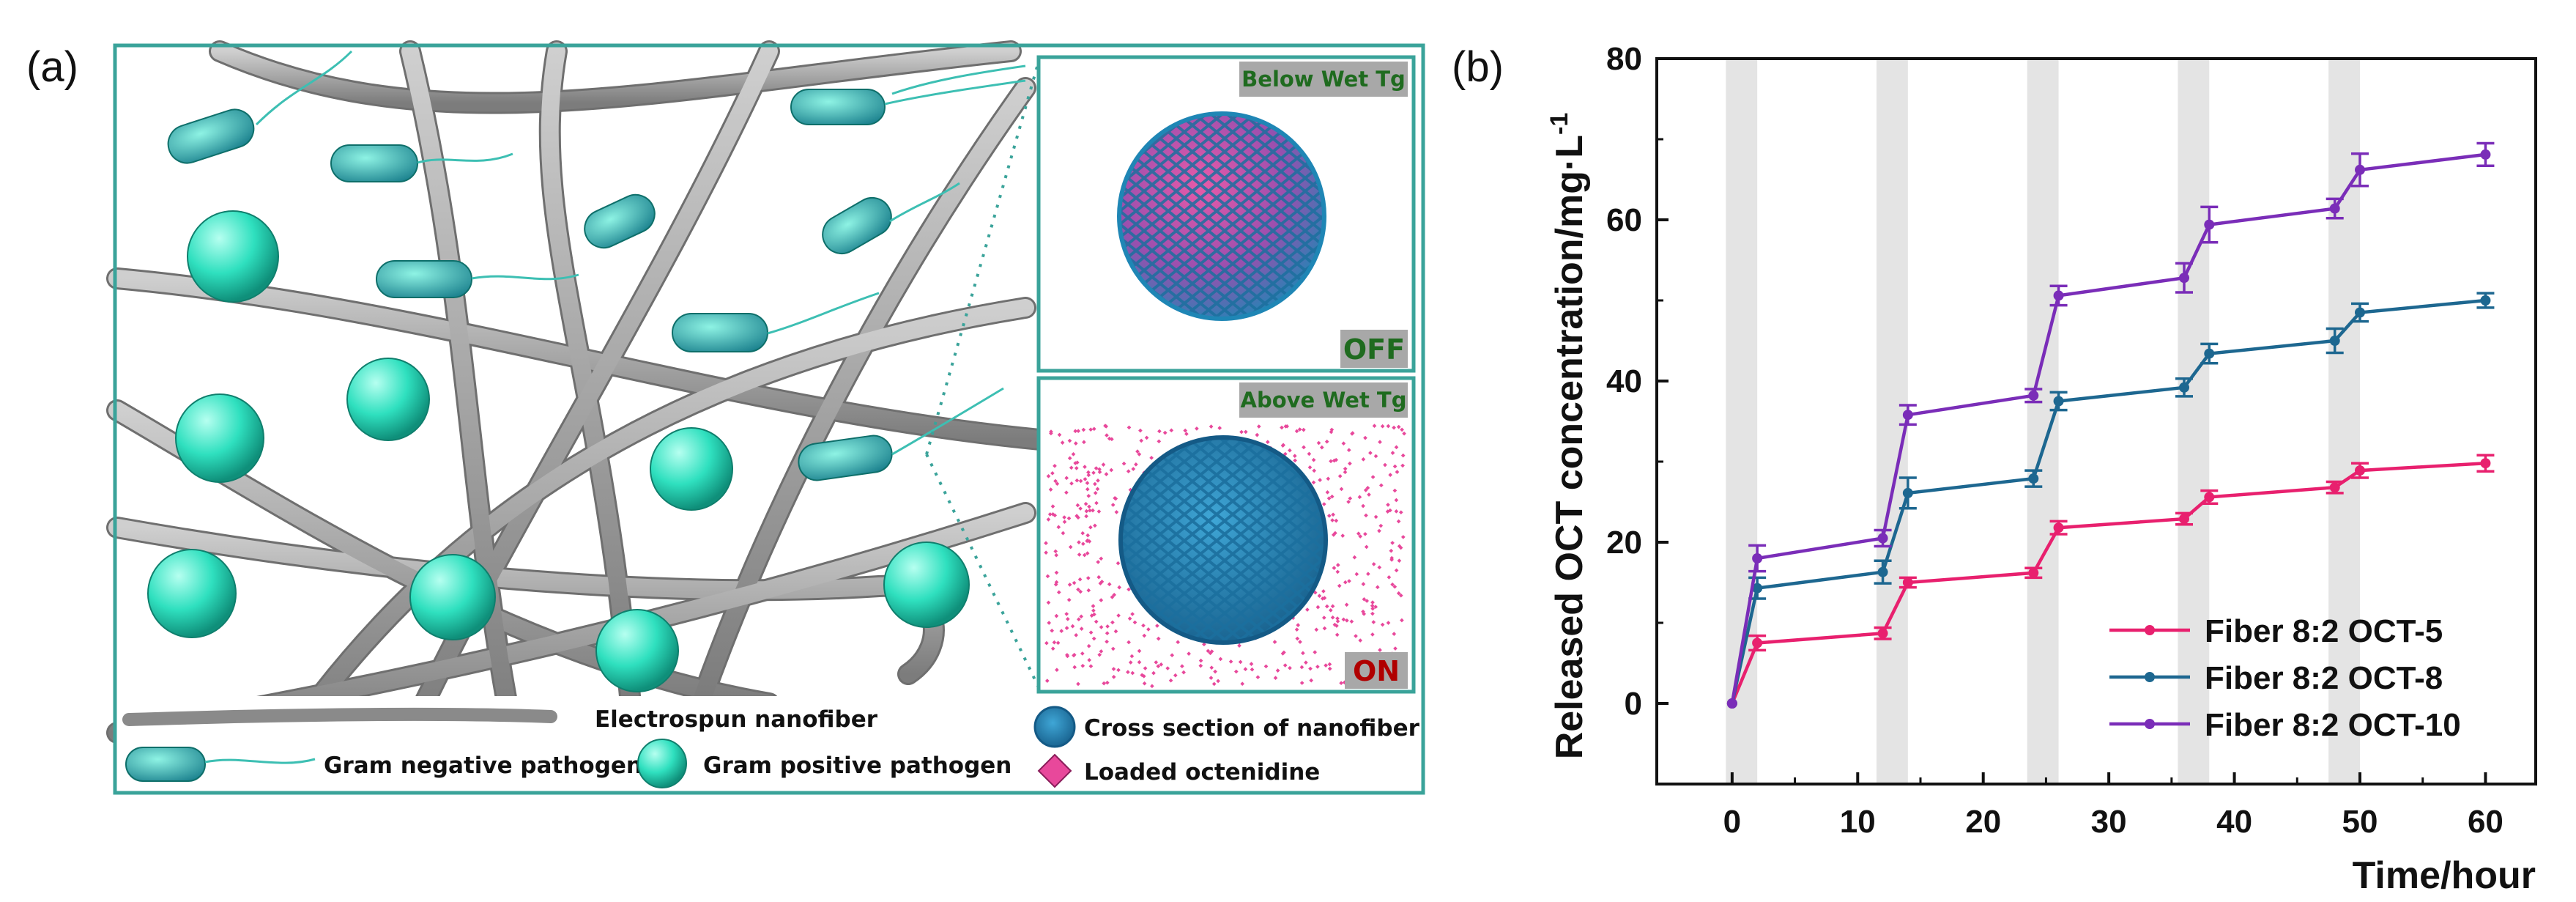  I want to click on y-axis-label: Released OCT concentration/mg·L-1, so click(1568, 437).